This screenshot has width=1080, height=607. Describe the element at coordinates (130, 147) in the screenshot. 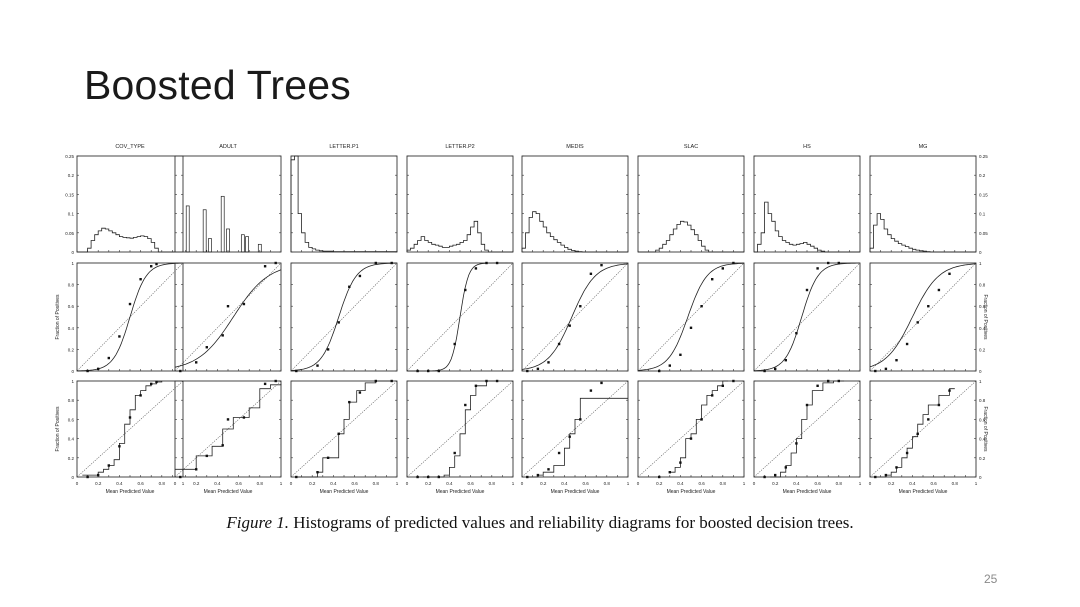

I see `panel-title: COV_TYPE` at that location.